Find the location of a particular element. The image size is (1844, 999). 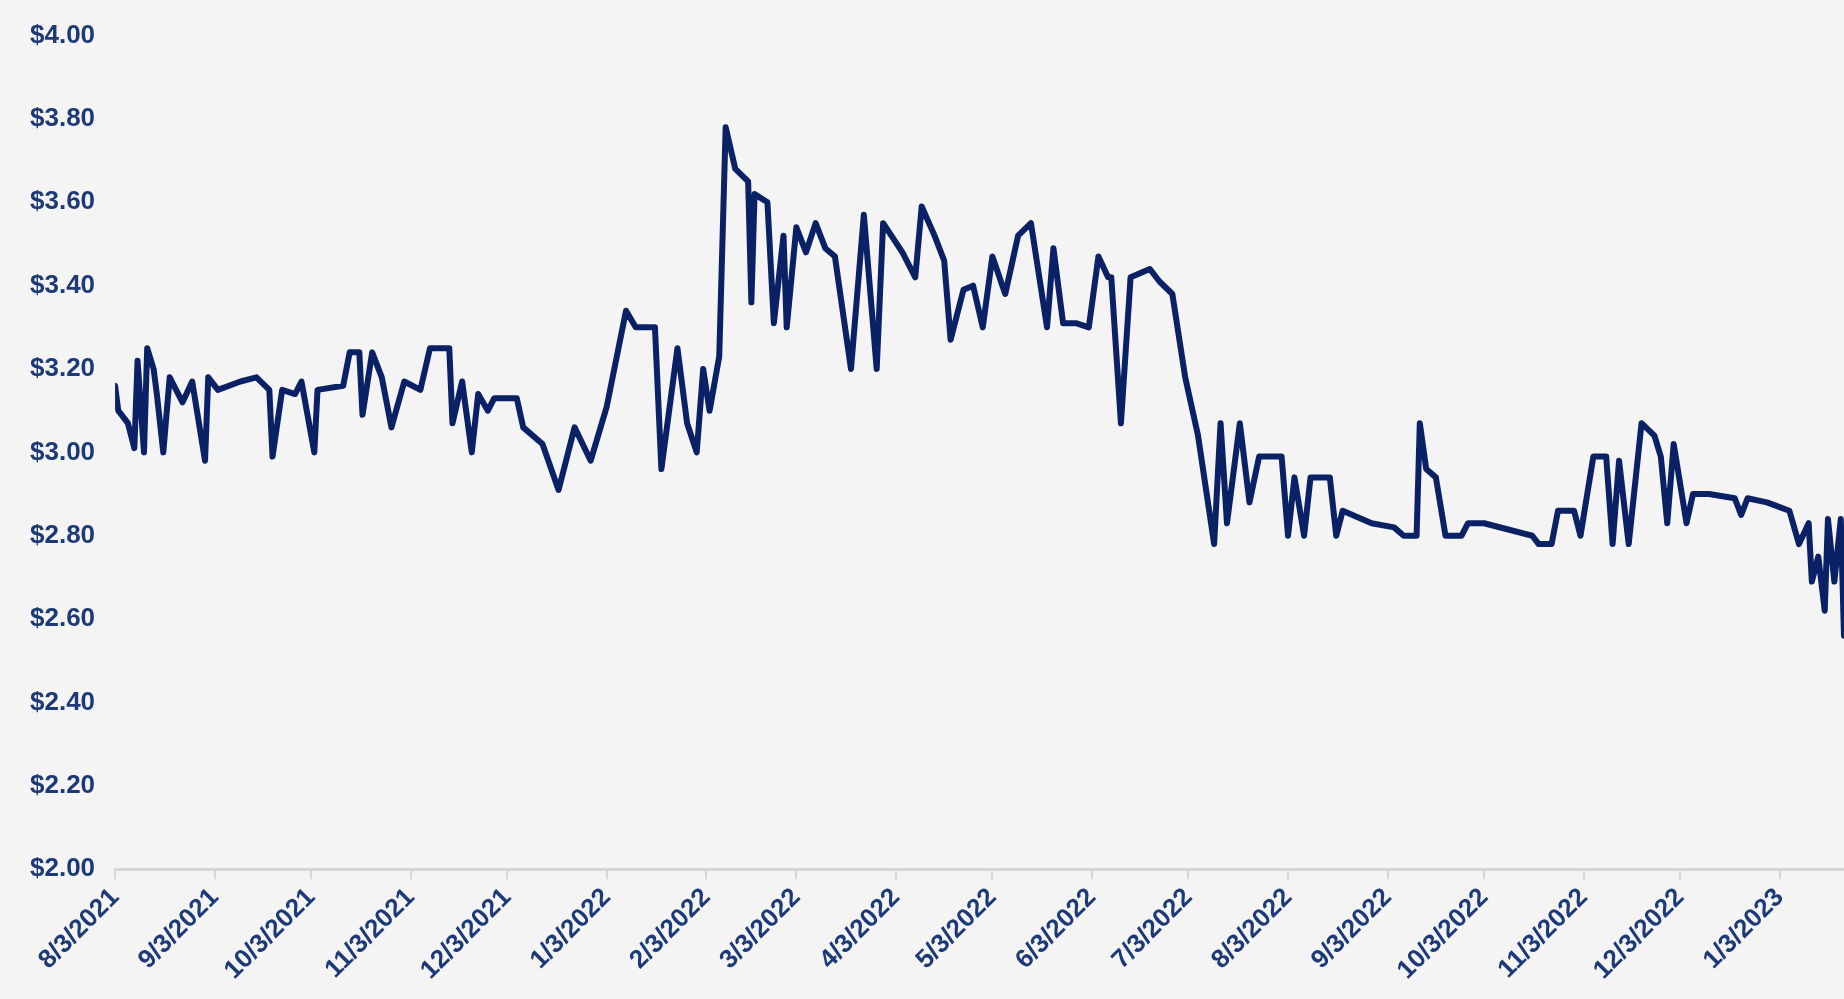

y-tick-label: $2.80 is located at coordinates (62, 533).